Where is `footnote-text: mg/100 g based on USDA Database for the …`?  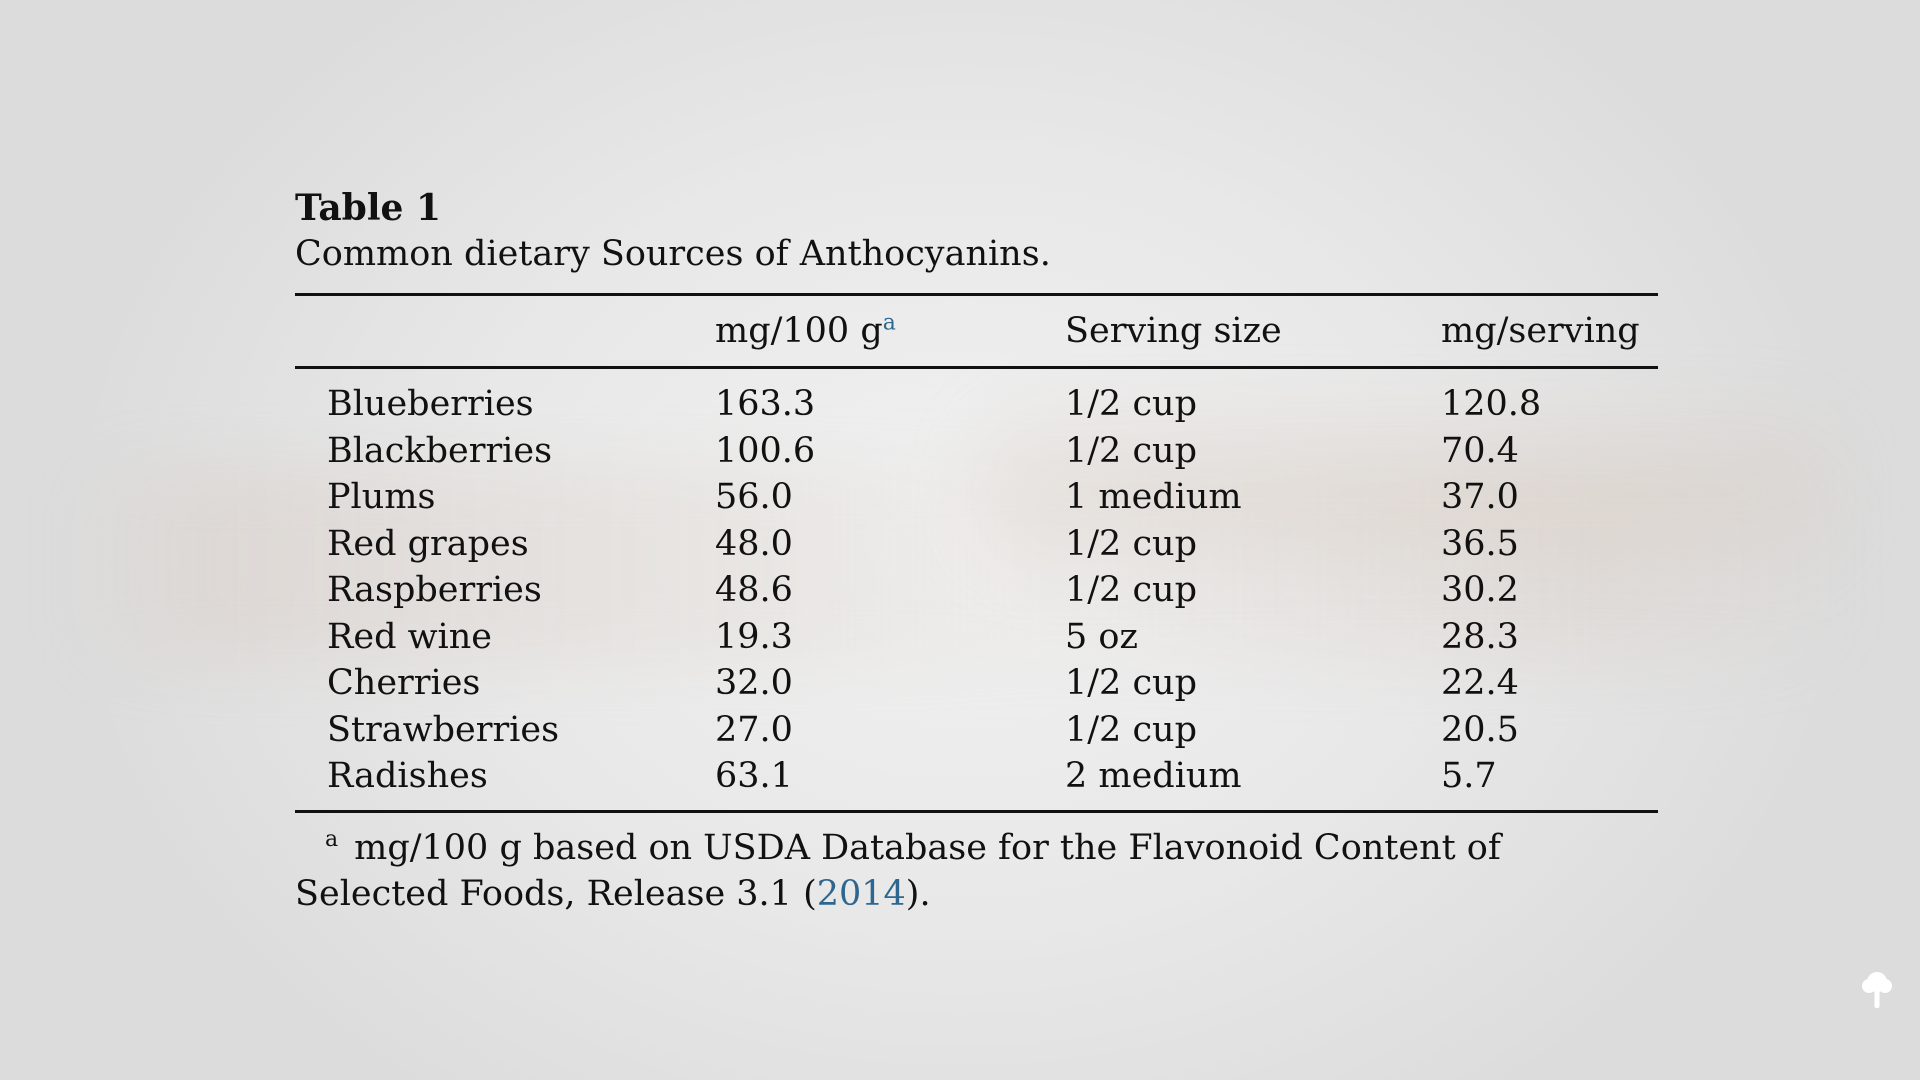 footnote-text: mg/100 g based on USDA Database for the … is located at coordinates (898, 870).